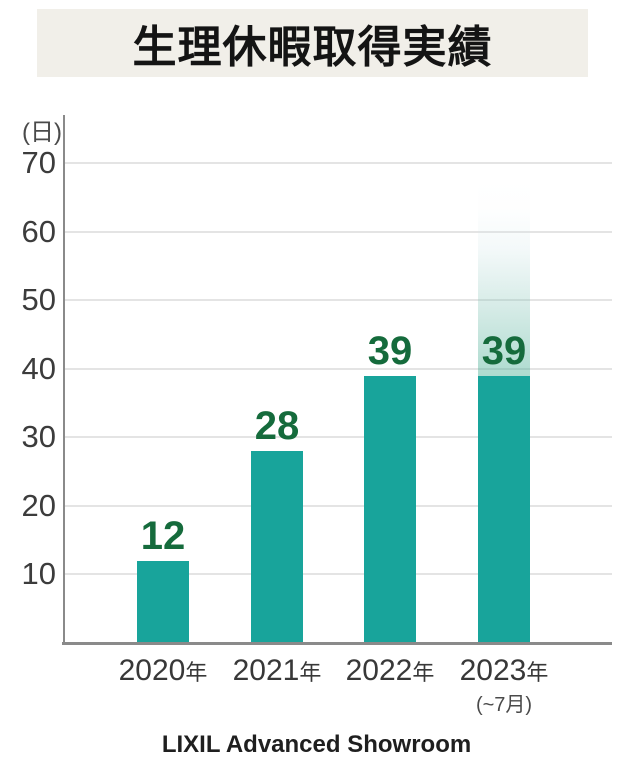 The height and width of the screenshot is (768, 633). I want to click on x-axis-category-label: 2021年, so click(277, 671).